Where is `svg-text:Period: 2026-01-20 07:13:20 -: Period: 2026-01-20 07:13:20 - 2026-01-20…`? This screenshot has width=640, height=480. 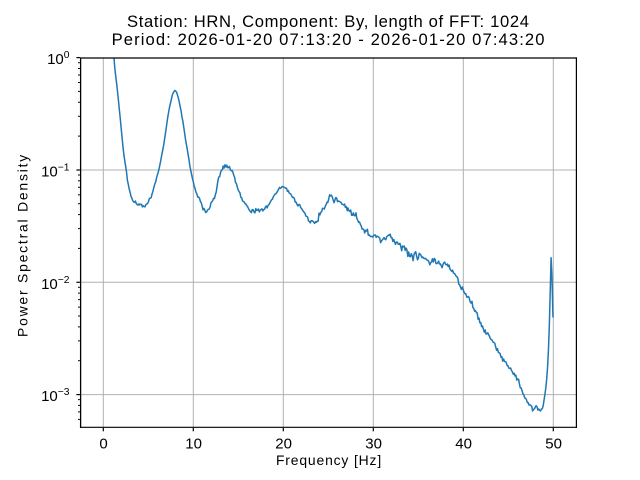 svg-text:Period: 2026-01-20 07:13:20 -: Period: 2026-01-20 07:13:20 - 2026-01-20… is located at coordinates (329, 39).